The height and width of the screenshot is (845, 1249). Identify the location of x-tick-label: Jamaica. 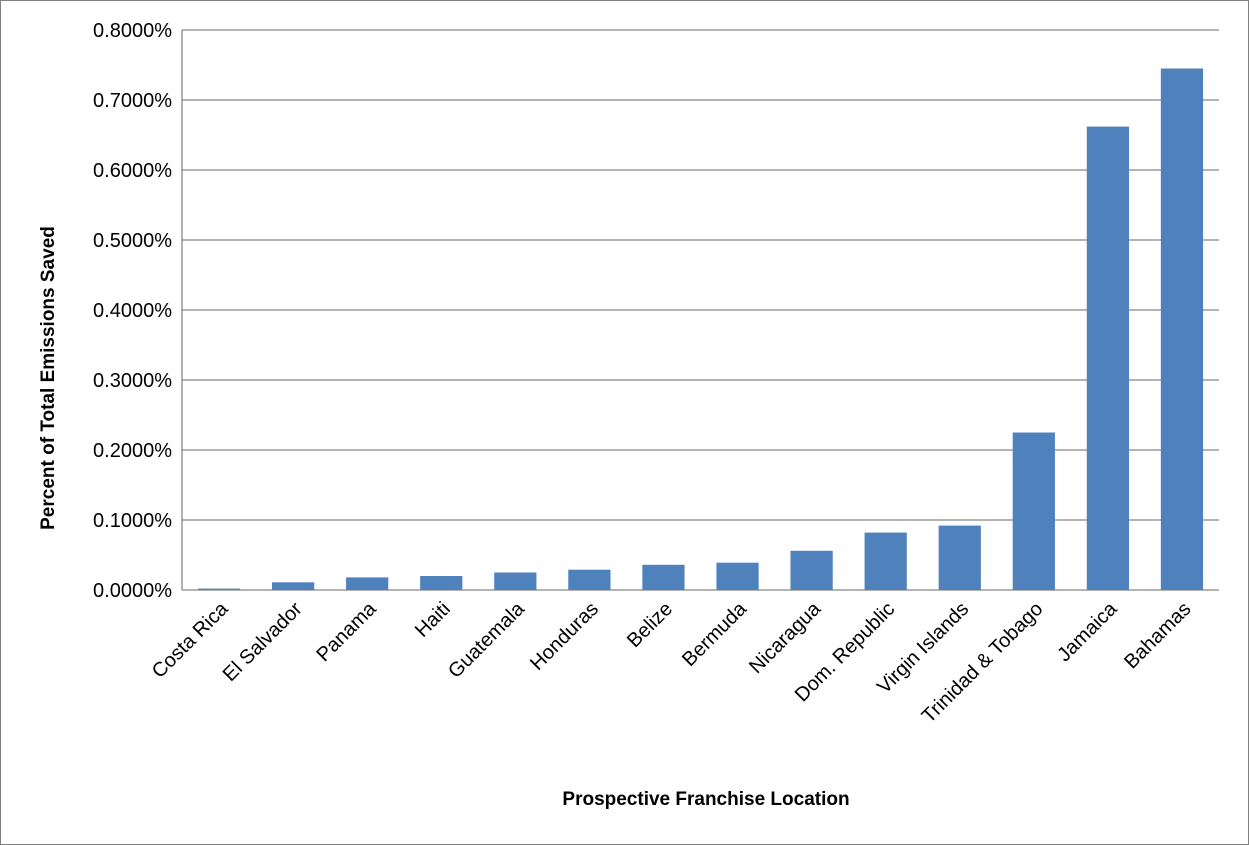
(1087, 631).